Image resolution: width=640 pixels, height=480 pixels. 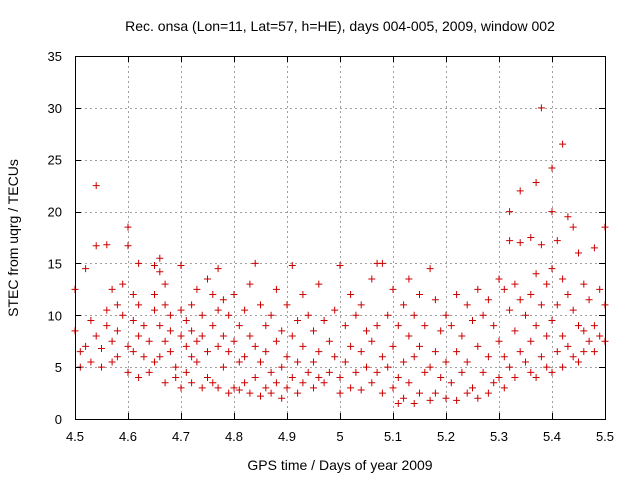 I want to click on y-axis-title: STEC from uqrg / TECUs, so click(x=13, y=238).